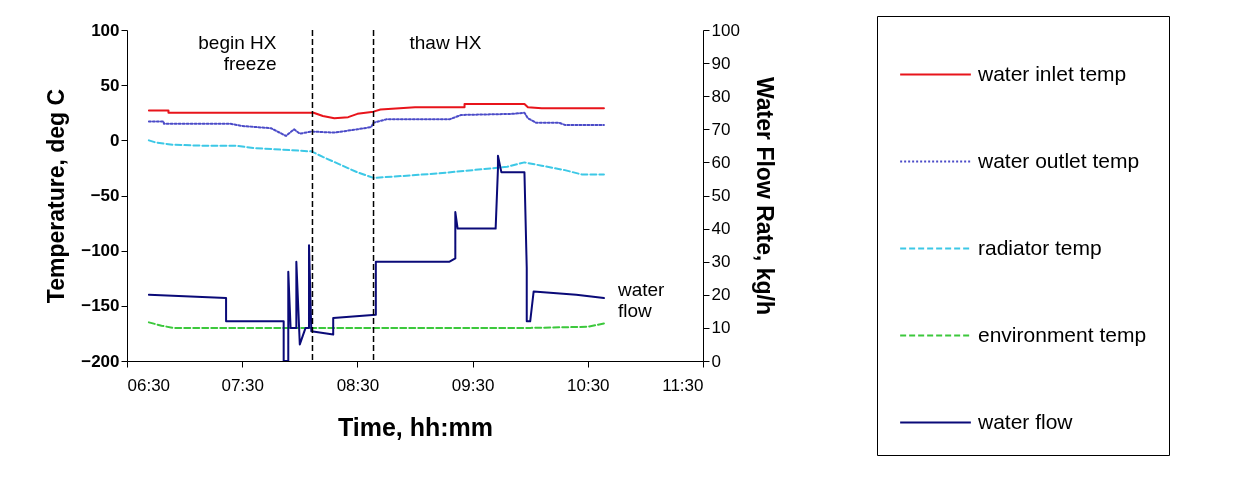 This screenshot has height=482, width=1258. I want to click on x-tick-label: 11:30, so click(683, 385).